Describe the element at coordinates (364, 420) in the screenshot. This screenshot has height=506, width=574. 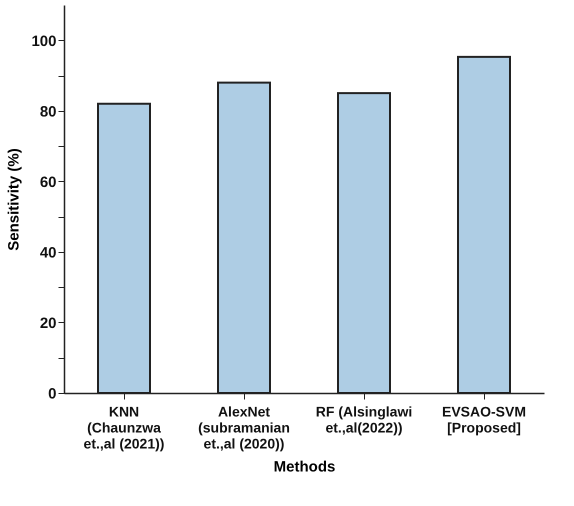
I see `x-tick-label: RF (Alsinglawi et.,al(2022))` at that location.